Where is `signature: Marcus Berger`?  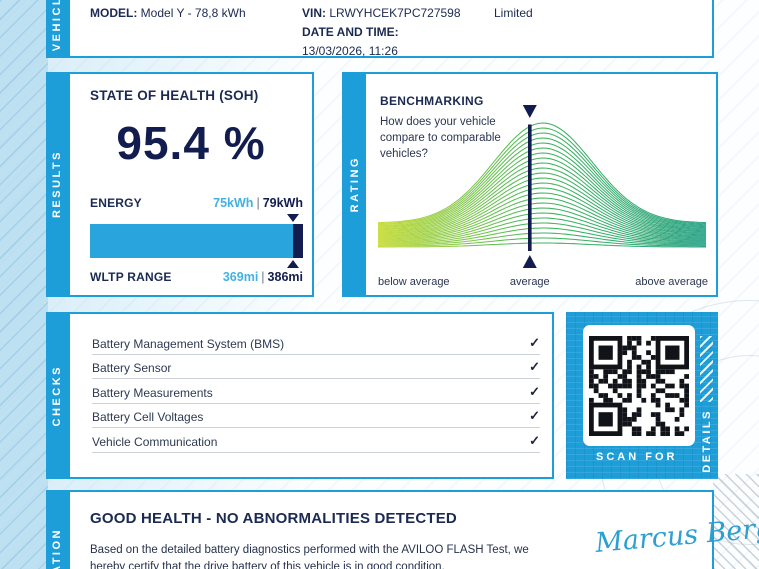 signature: Marcus Berger is located at coordinates (676, 535).